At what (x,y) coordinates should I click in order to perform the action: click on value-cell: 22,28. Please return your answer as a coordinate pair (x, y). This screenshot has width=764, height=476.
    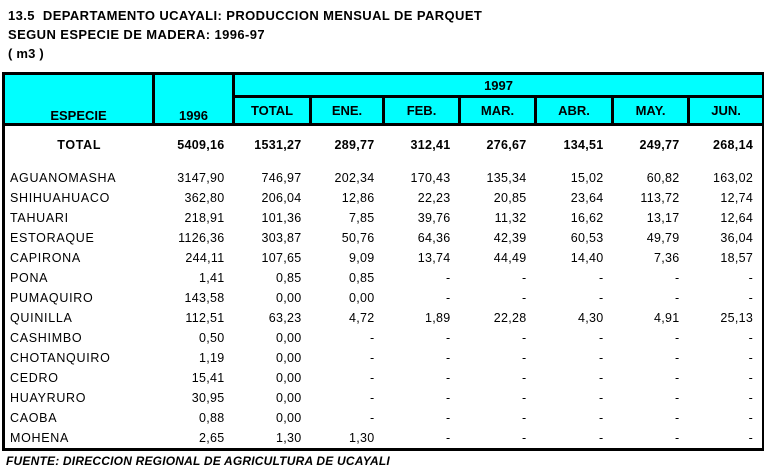
    Looking at the image, I should click on (510, 318).